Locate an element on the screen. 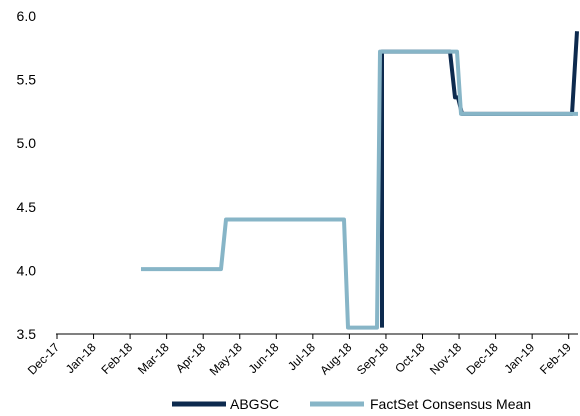 This screenshot has height=416, width=580. x-tick-label: Mar-18 is located at coordinates (153, 358).